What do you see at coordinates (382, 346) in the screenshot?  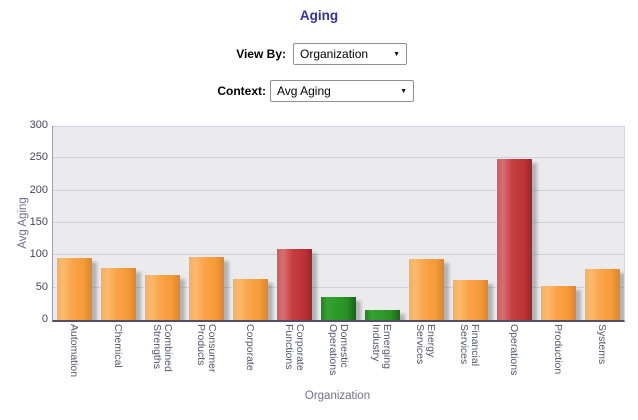 I see `category-label: Emerging Industry` at bounding box center [382, 346].